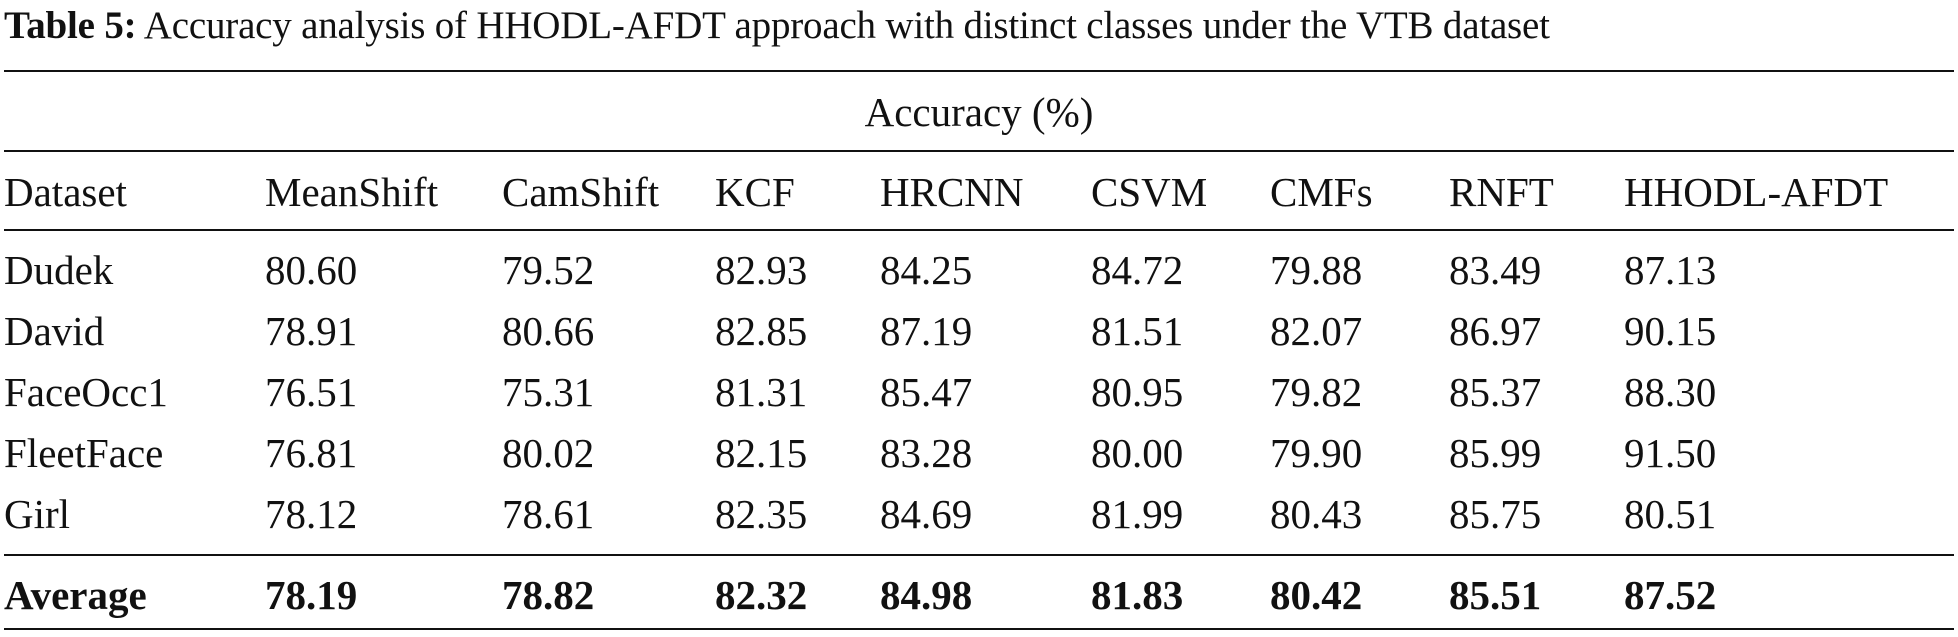 This screenshot has width=1958, height=637. Describe the element at coordinates (1137, 270) in the screenshot. I see `table-cell: 84.72` at that location.